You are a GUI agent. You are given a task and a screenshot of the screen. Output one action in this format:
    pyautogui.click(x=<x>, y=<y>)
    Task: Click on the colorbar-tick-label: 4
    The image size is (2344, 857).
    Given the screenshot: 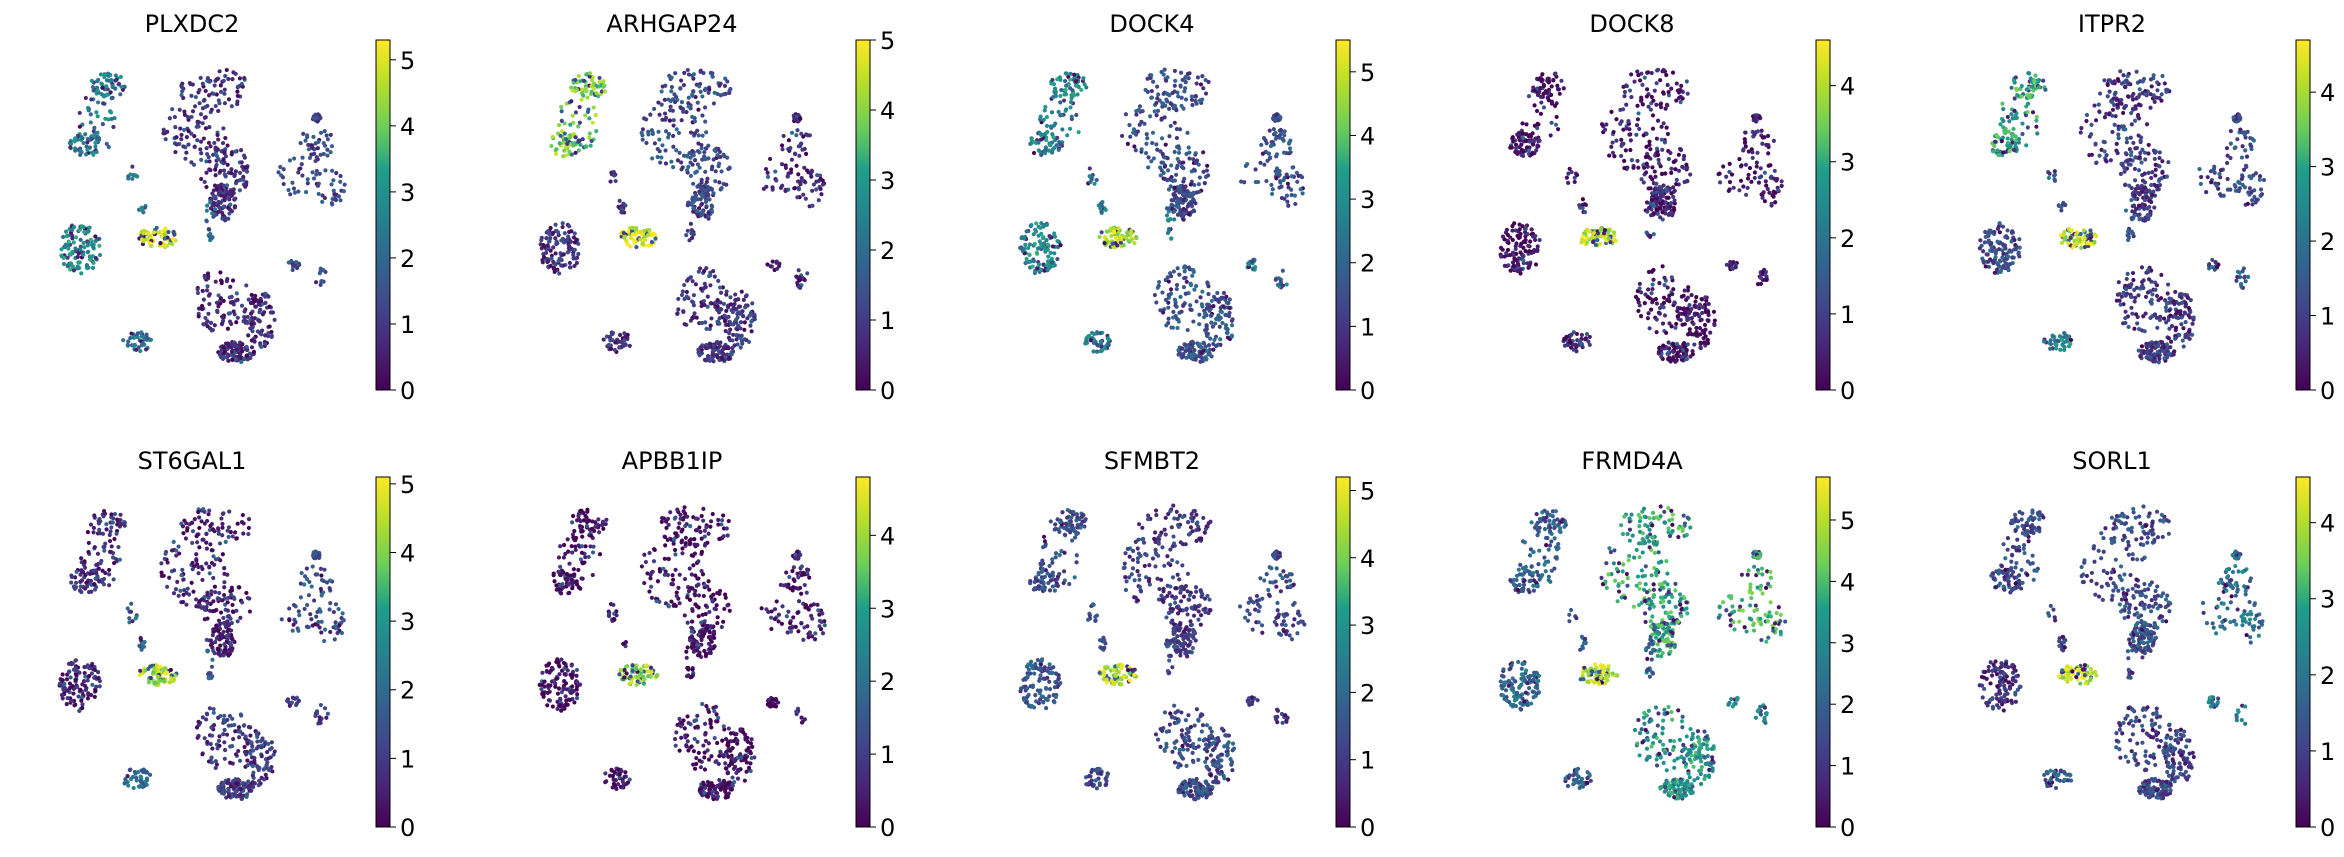 What is the action you would take?
    pyautogui.click(x=1367, y=136)
    